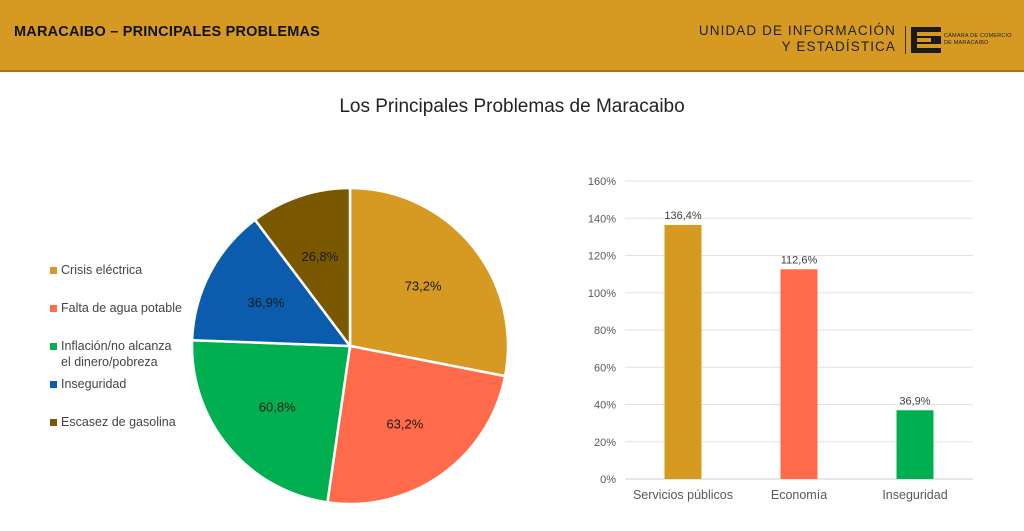  I want to click on logo-text-line2: DE MARACAIBO, so click(966, 43).